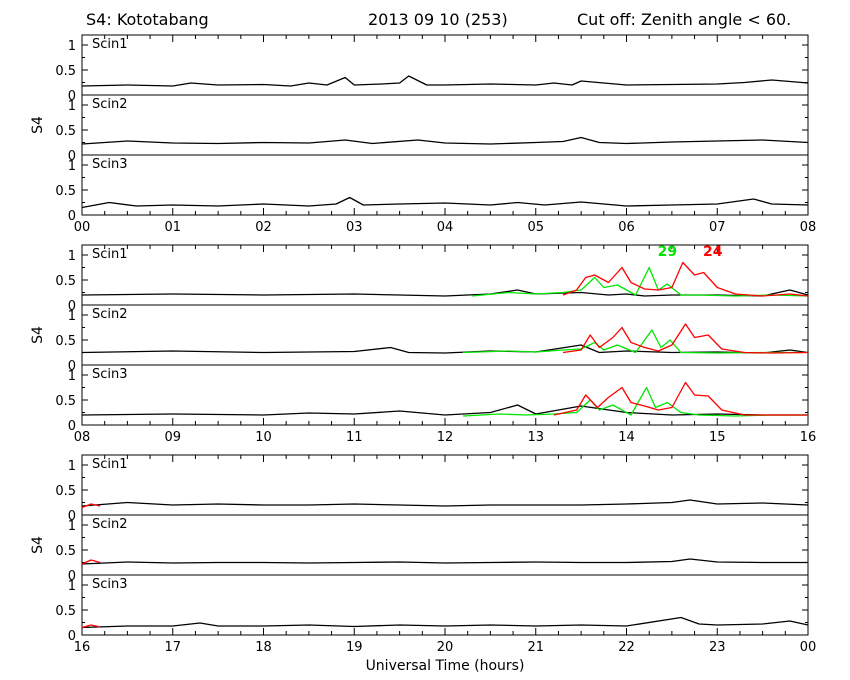  Describe the element at coordinates (445, 666) in the screenshot. I see `x-axis-title: Universal Time (hours)` at that location.